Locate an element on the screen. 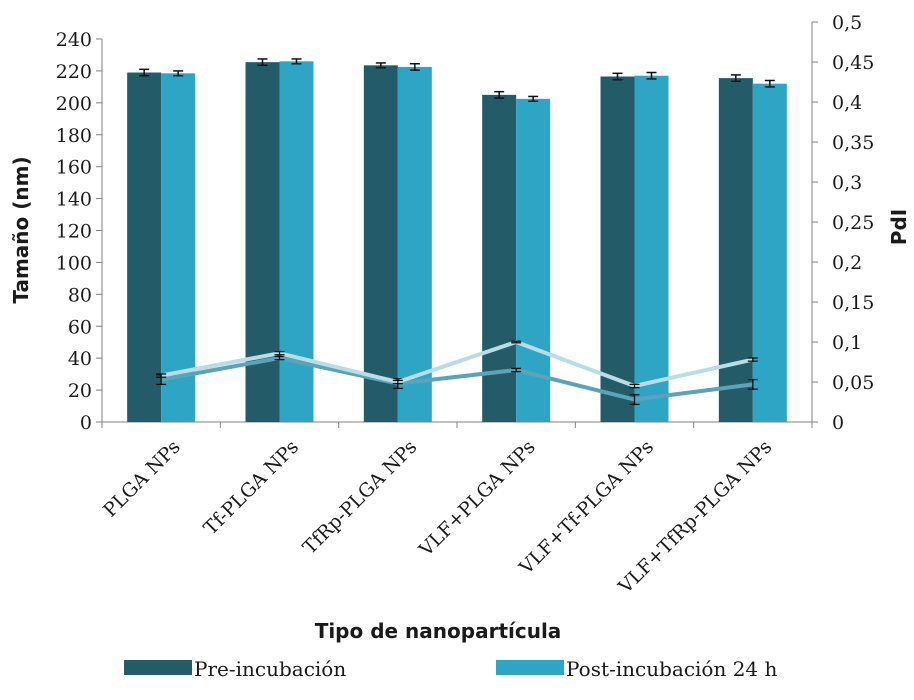 Image resolution: width=914 pixels, height=700 pixels. y2-axis-title: PdI is located at coordinates (899, 227).